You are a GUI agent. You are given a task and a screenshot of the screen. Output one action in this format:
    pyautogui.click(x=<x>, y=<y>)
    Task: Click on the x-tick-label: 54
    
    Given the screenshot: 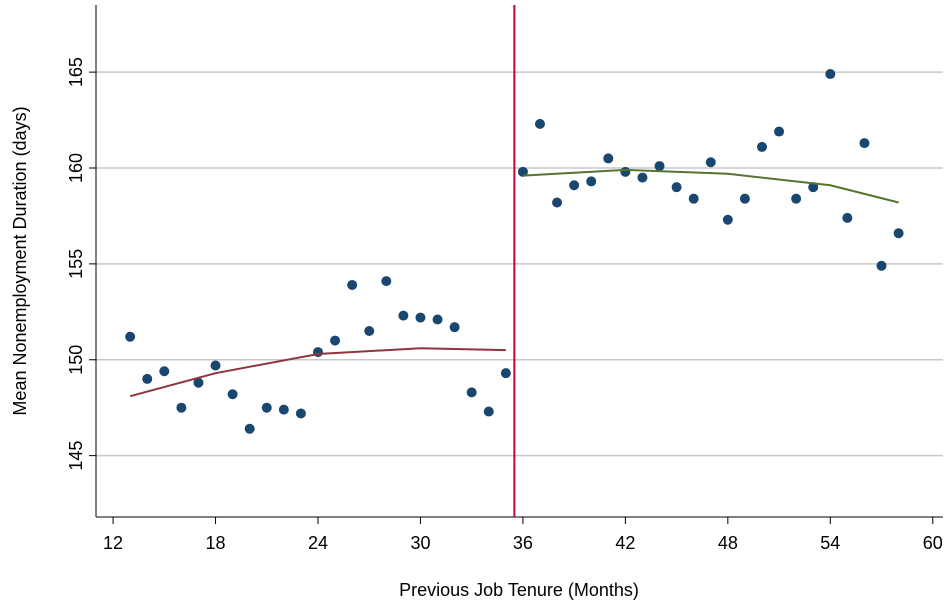 What is the action you would take?
    pyautogui.click(x=830, y=543)
    